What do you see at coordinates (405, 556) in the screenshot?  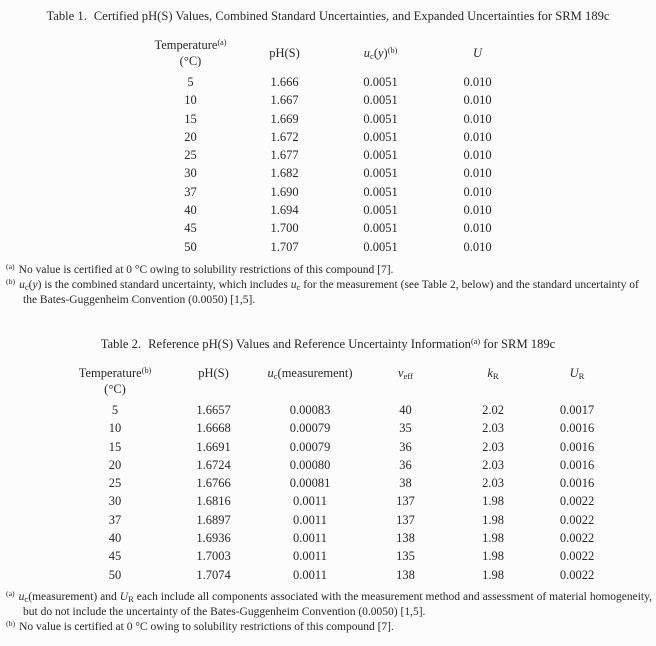 I see `table-cell-v-eff: 135` at bounding box center [405, 556].